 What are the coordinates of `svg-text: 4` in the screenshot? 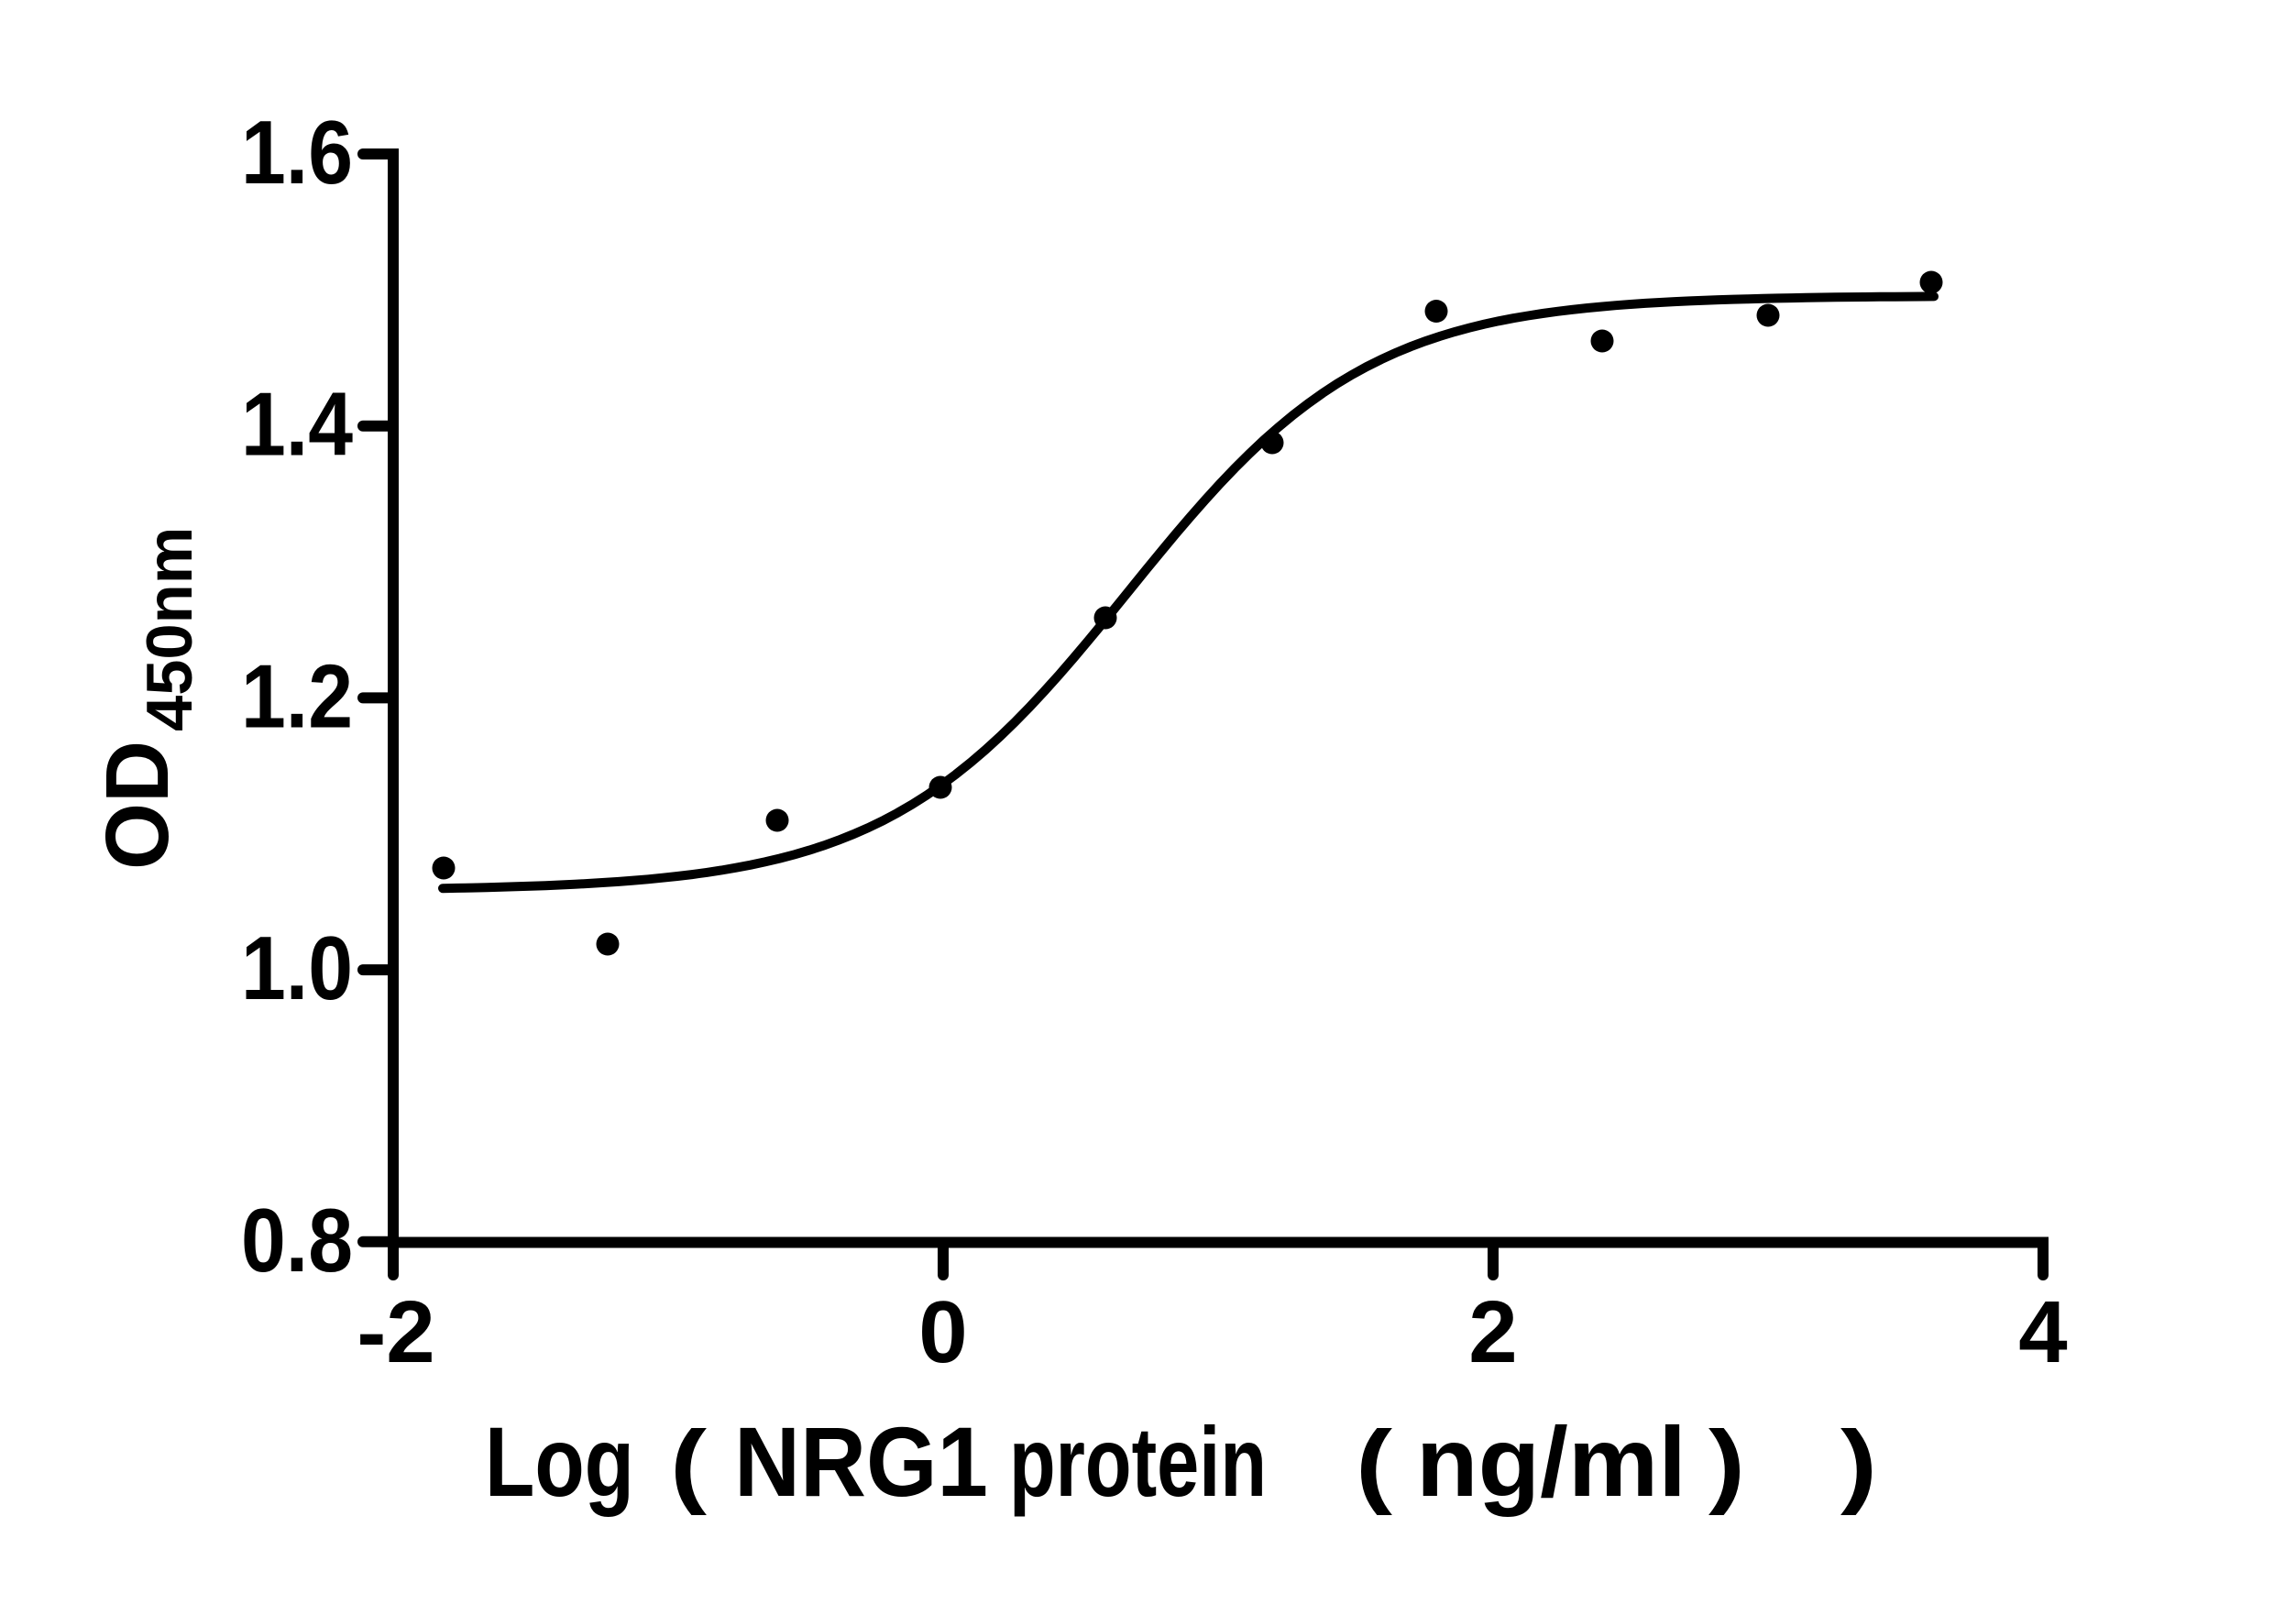 It's located at (2042, 1332).